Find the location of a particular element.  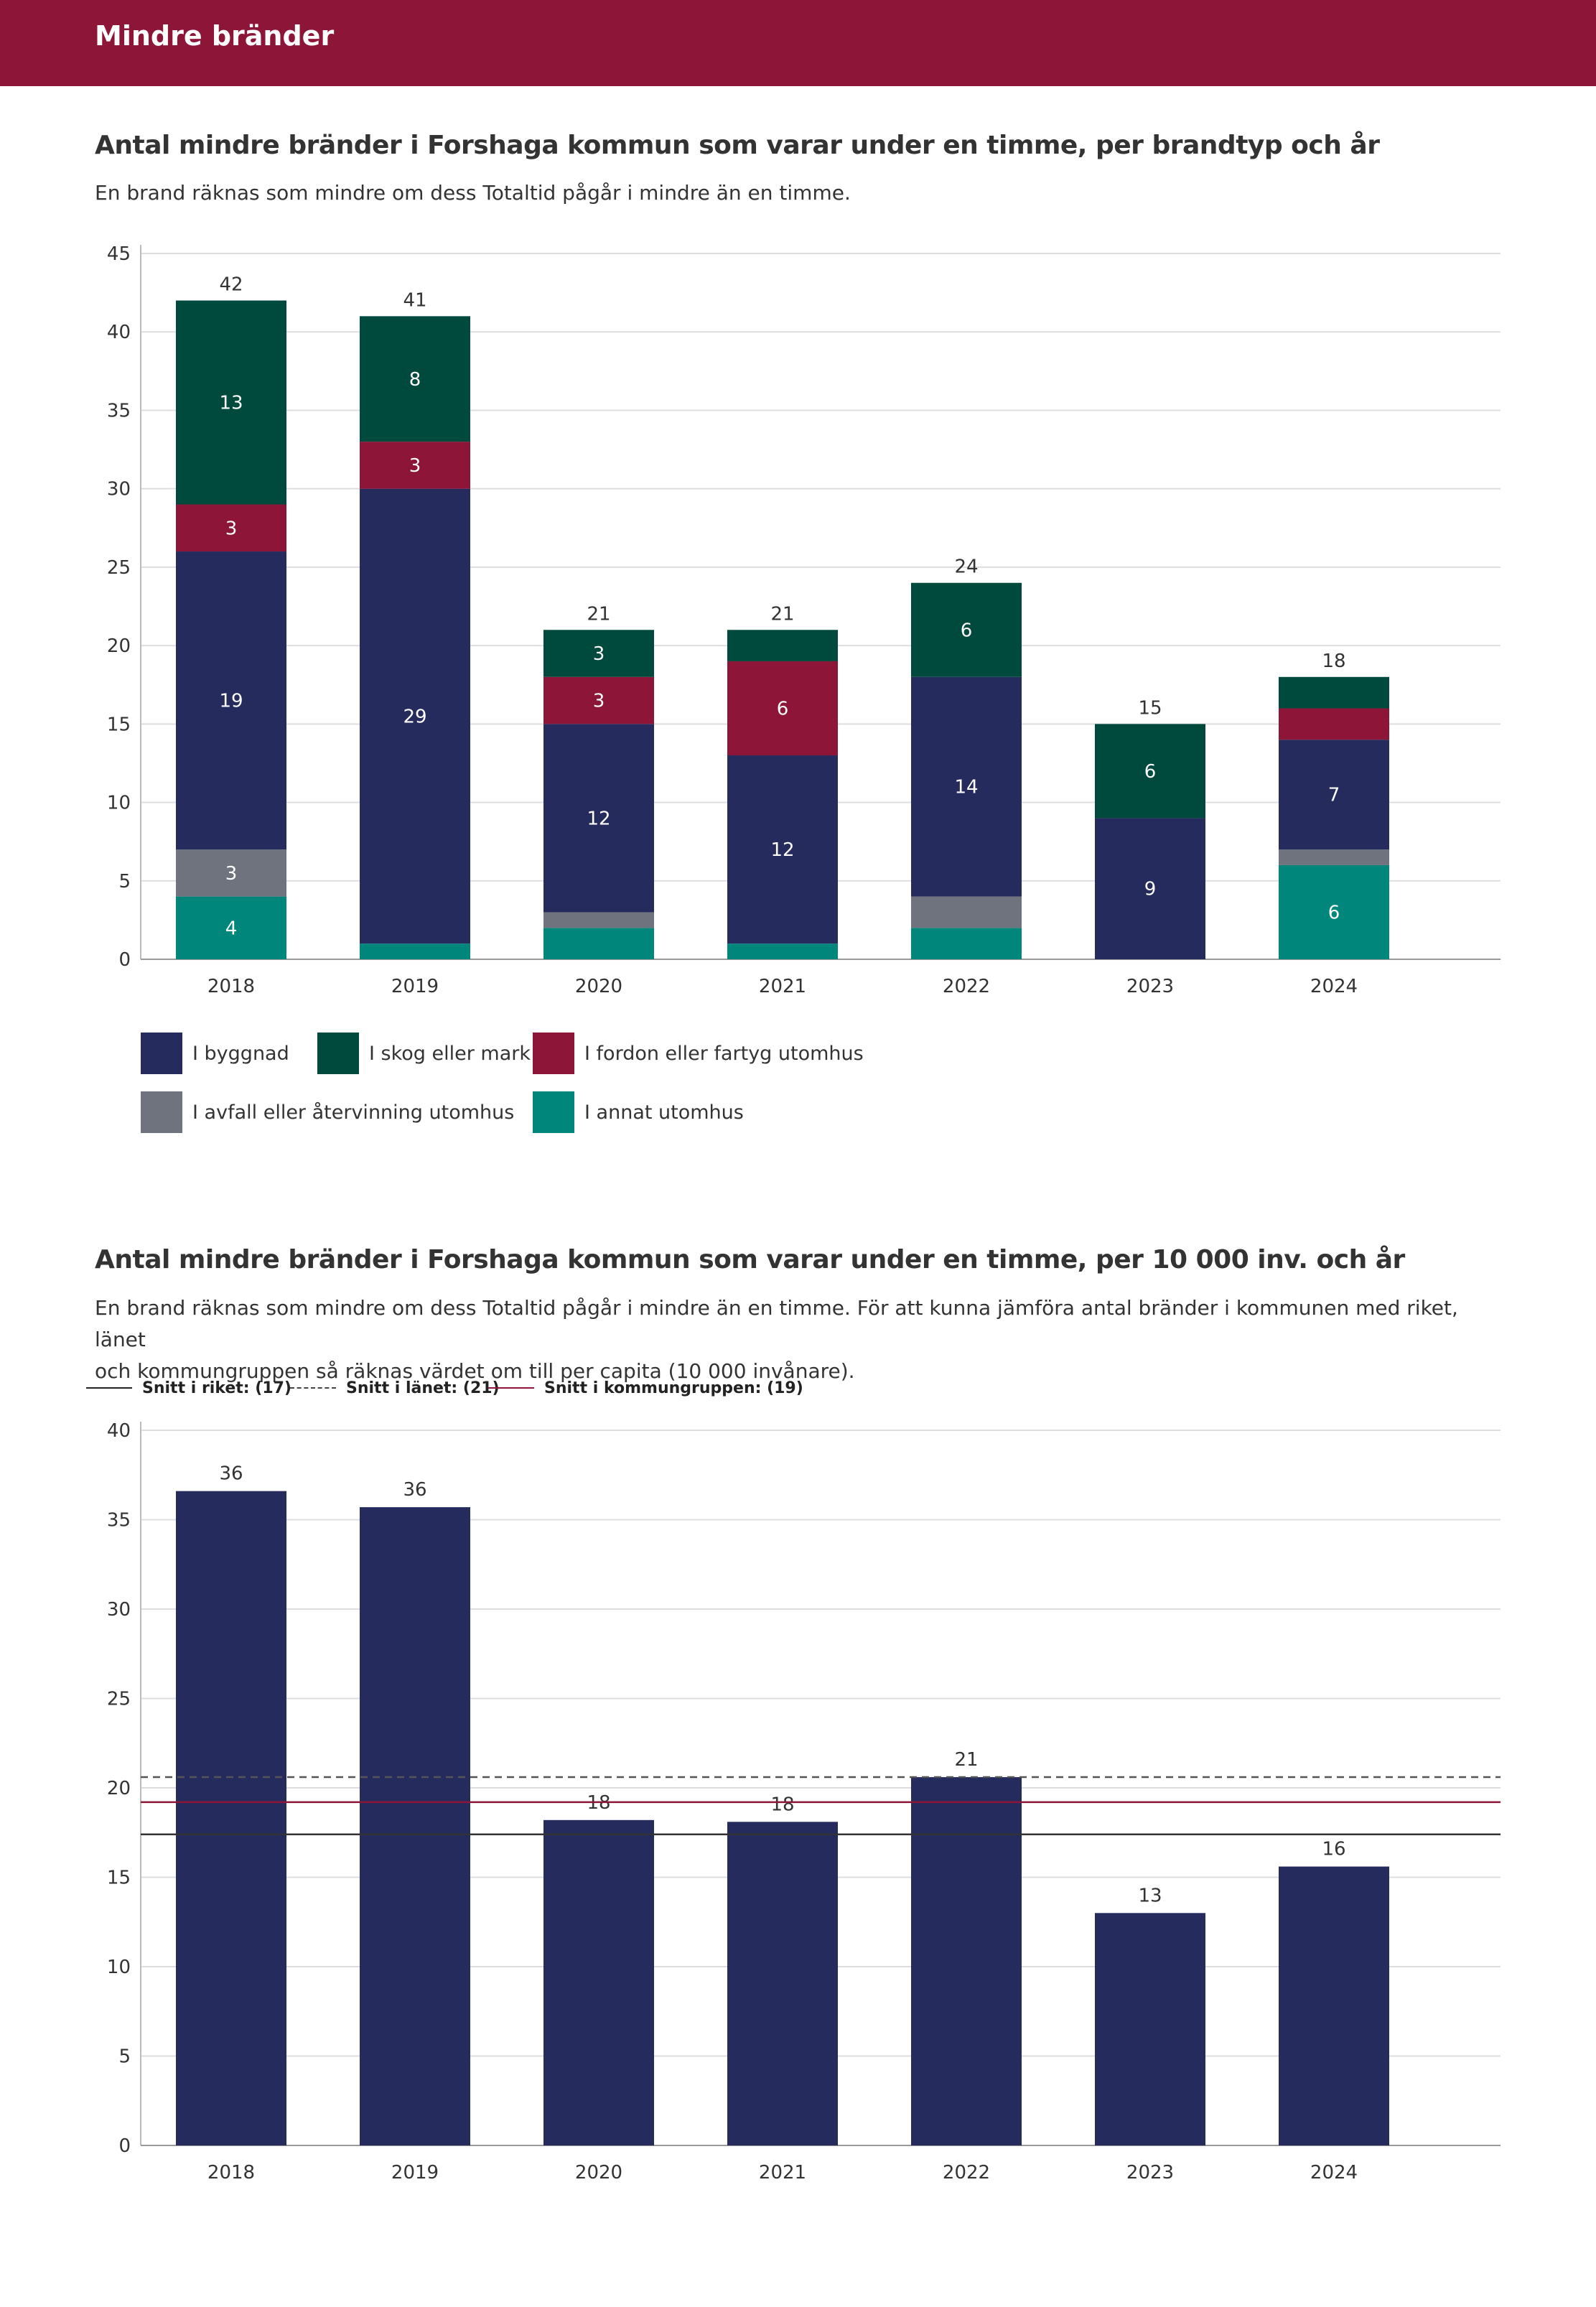

legend-label: Snitt i riket: (17) is located at coordinates (216, 1388).